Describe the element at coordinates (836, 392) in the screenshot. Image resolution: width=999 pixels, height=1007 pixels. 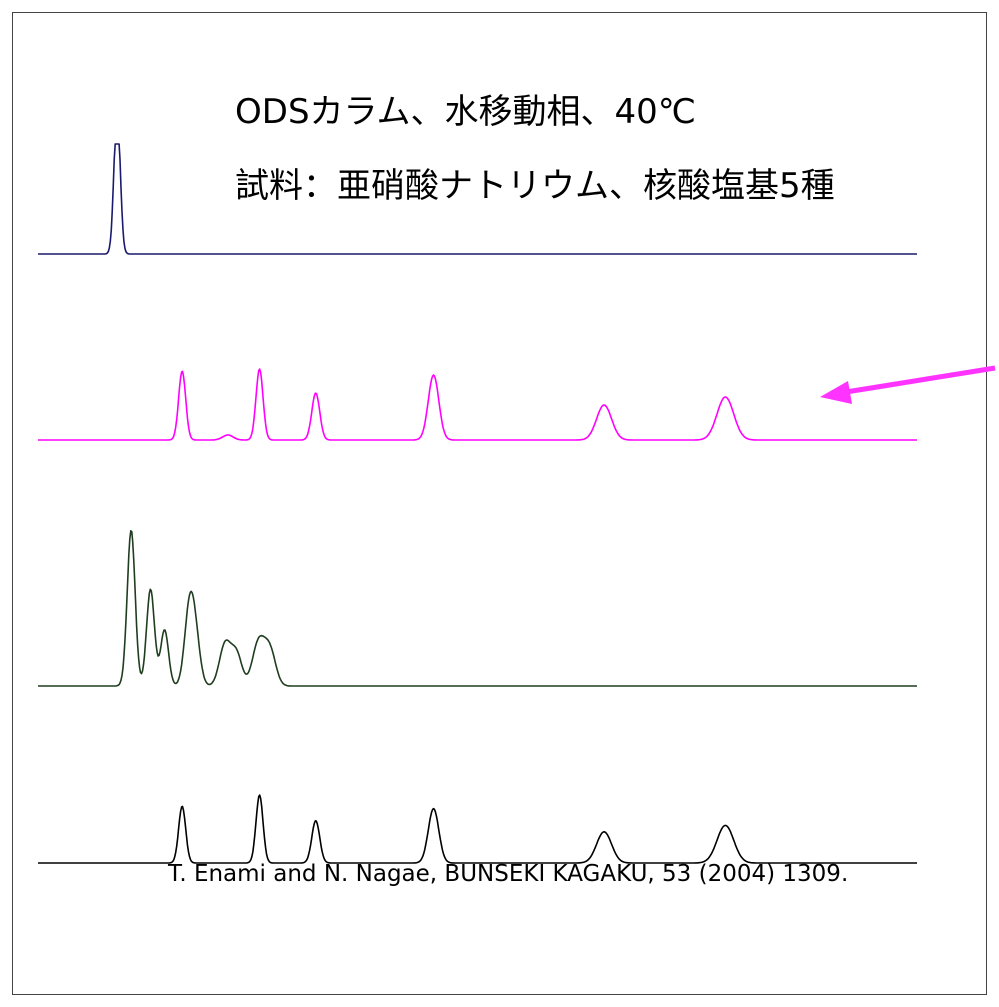
I see `arrow-head` at that location.